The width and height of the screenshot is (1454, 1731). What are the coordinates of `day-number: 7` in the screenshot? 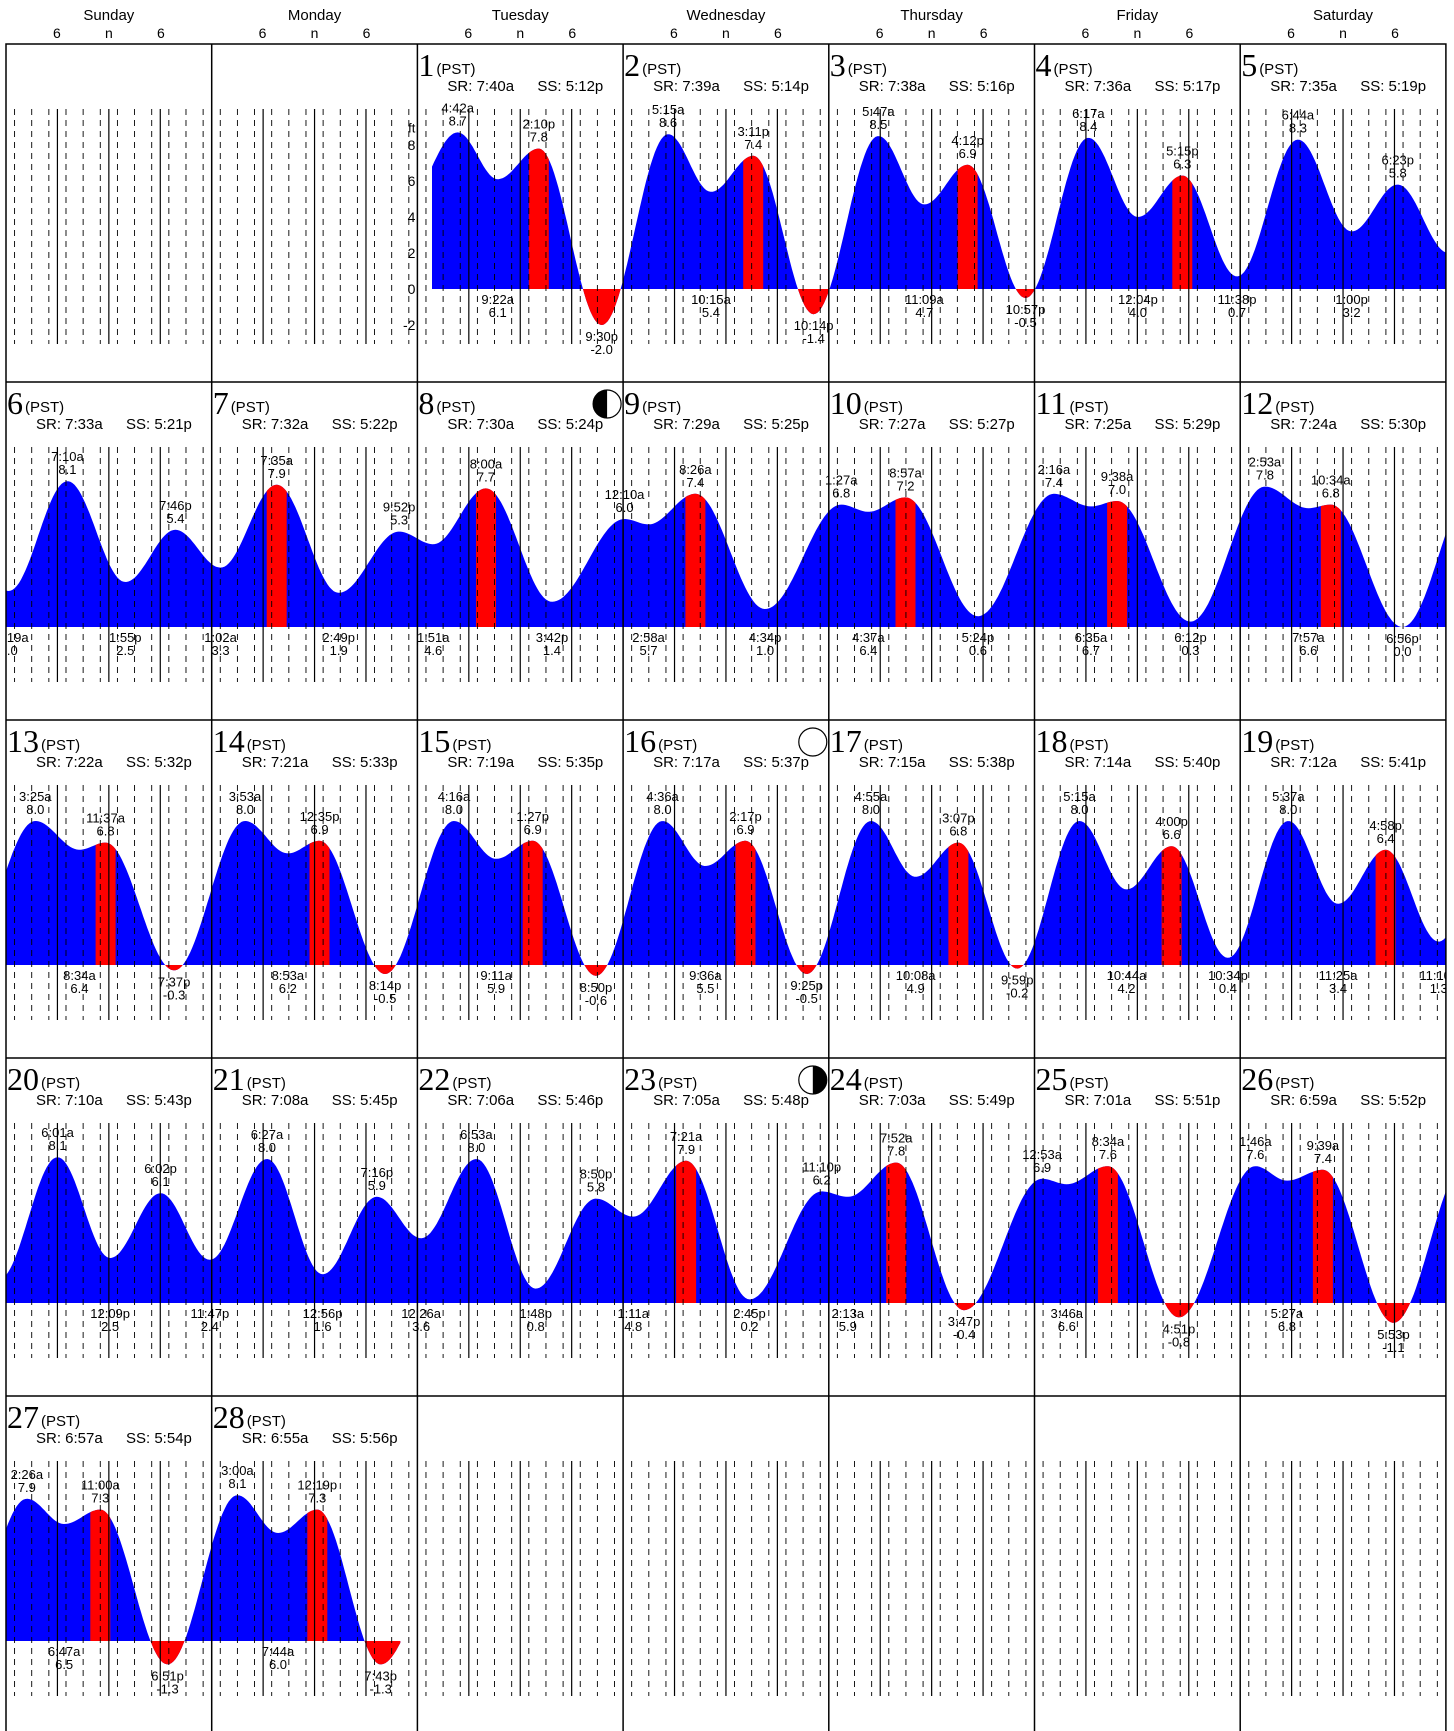 It's located at (221, 403).